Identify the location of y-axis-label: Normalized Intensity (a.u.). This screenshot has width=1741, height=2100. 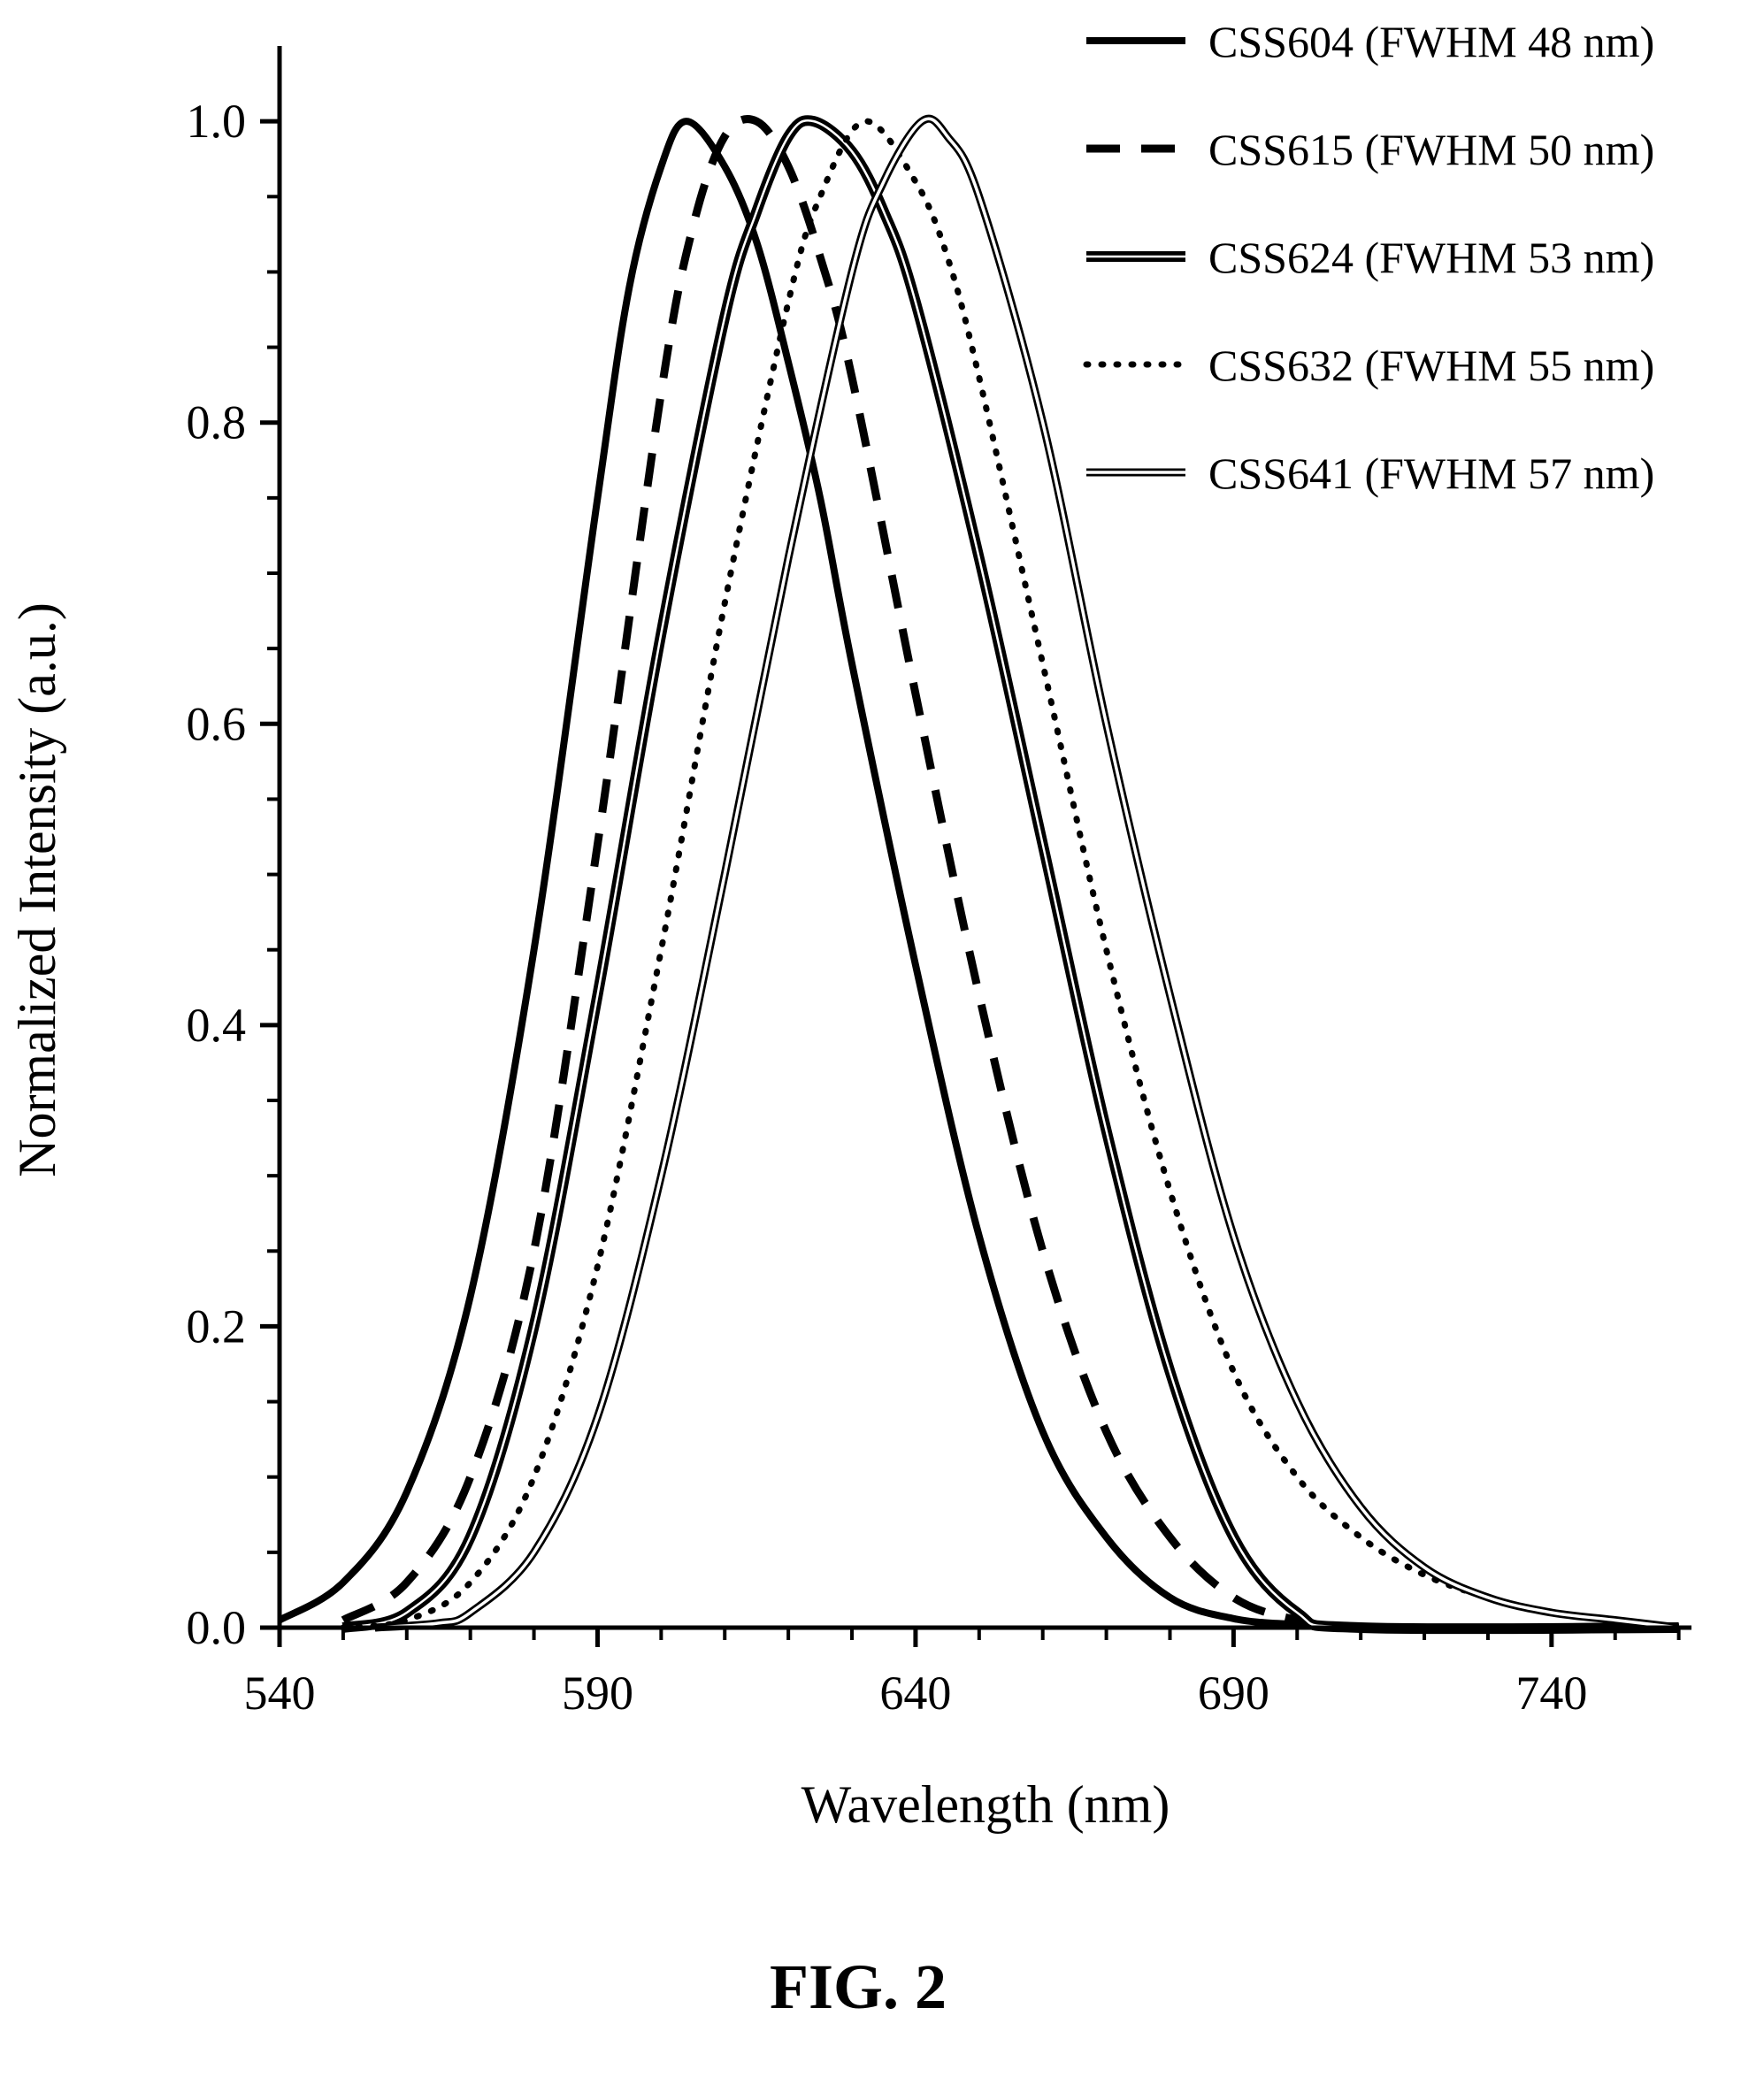
(37, 889).